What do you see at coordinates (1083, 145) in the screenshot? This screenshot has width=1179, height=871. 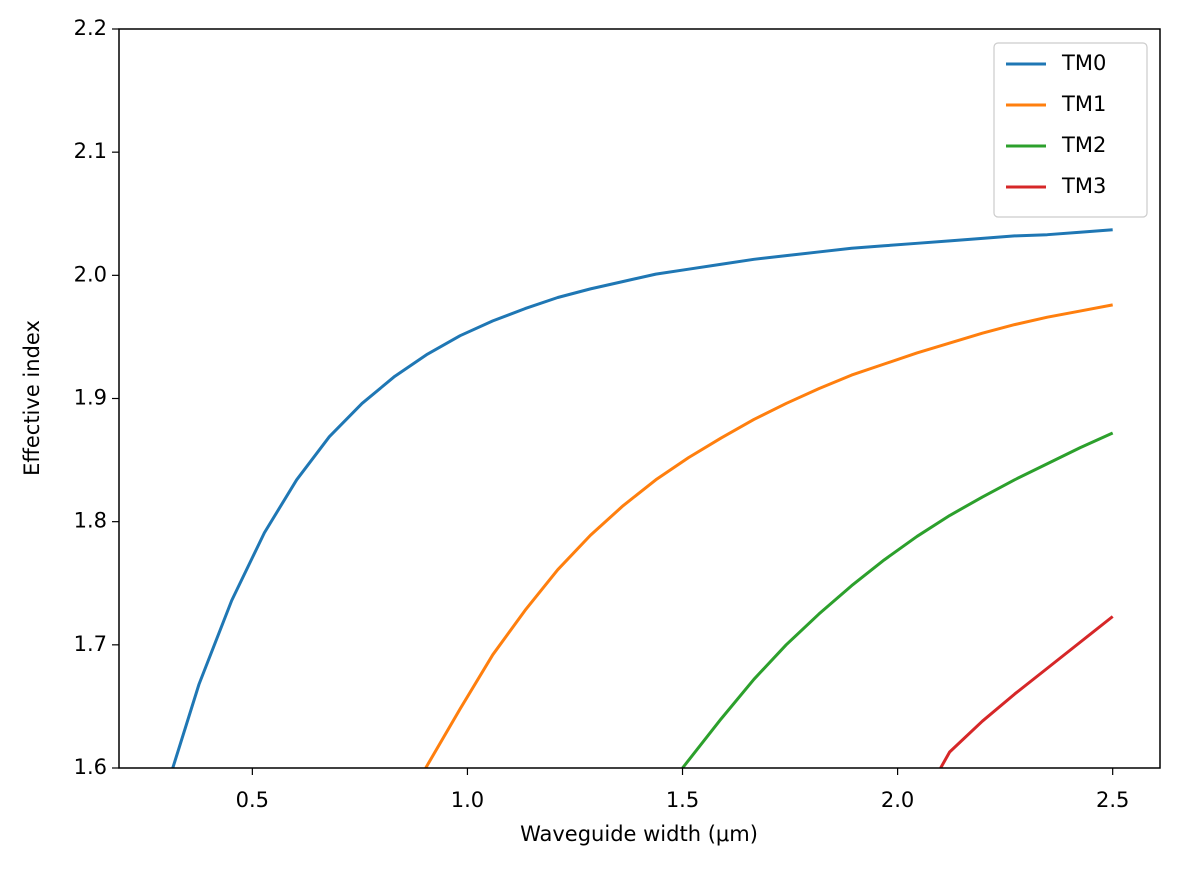 I see `legend-label: TM2` at bounding box center [1083, 145].